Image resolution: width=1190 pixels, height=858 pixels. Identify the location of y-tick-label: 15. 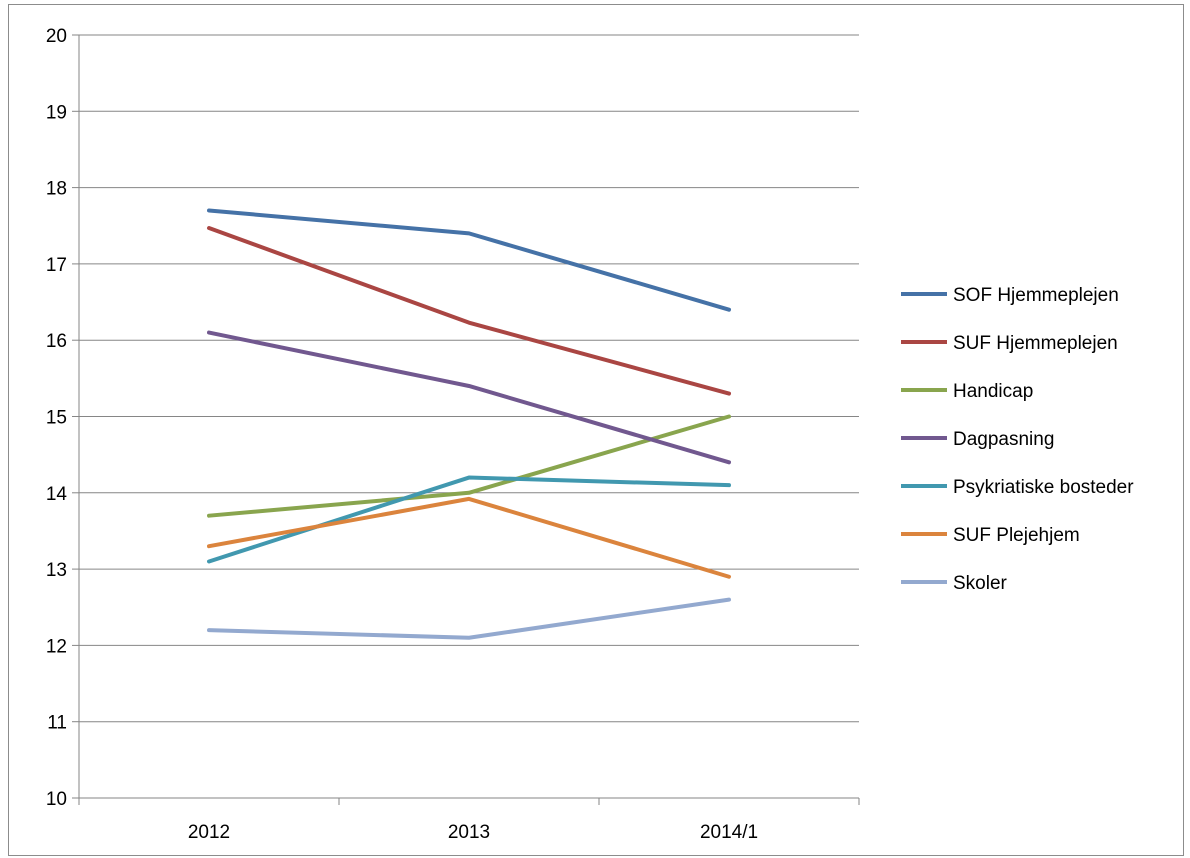
(56, 418).